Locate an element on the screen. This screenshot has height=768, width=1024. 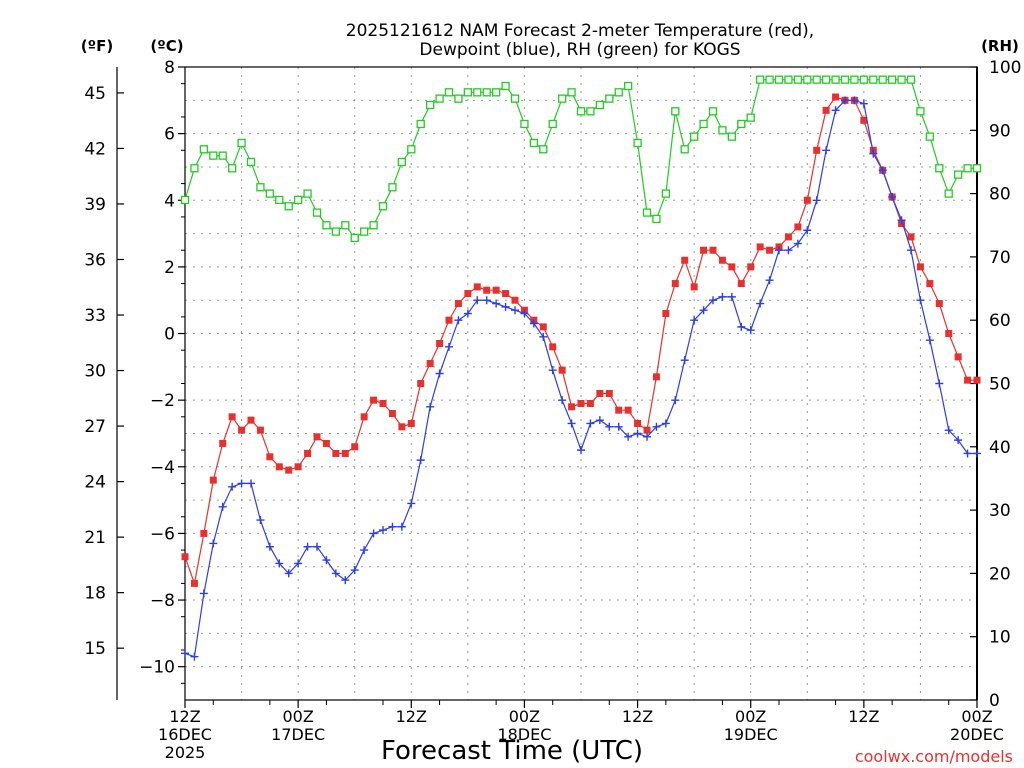
fahrenheit-tick-label: 33 is located at coordinates (95, 316).